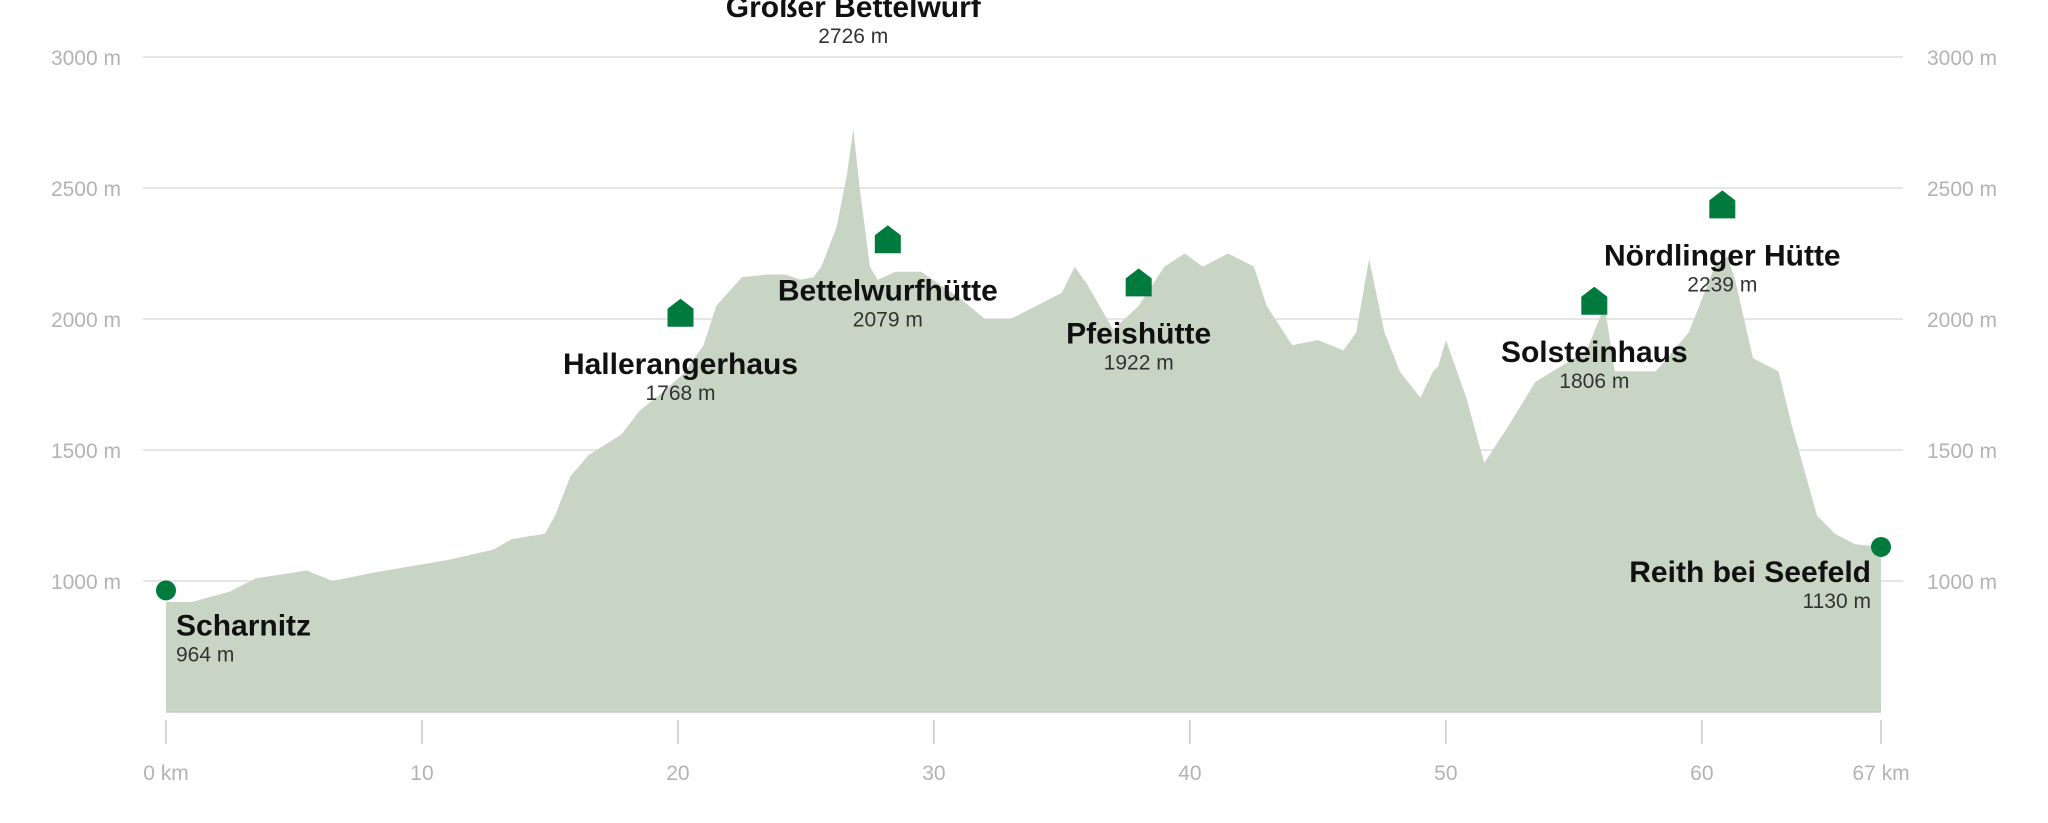  Describe the element at coordinates (86, 582) in the screenshot. I see `y-tick-label-left: 1000 m` at that location.